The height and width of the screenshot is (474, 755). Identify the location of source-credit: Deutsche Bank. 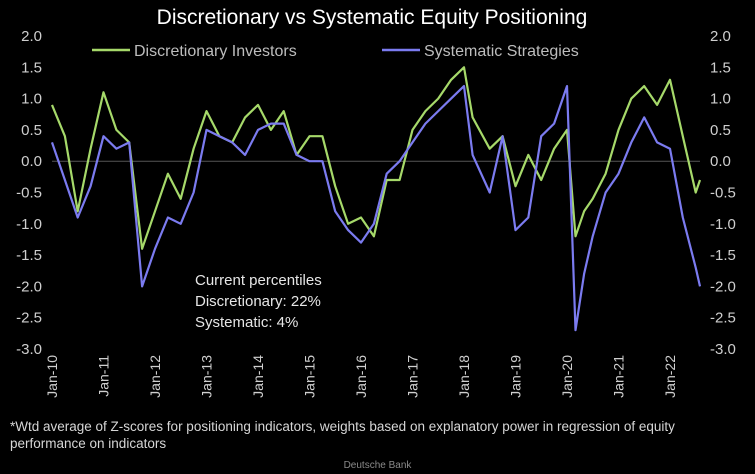
(377, 465).